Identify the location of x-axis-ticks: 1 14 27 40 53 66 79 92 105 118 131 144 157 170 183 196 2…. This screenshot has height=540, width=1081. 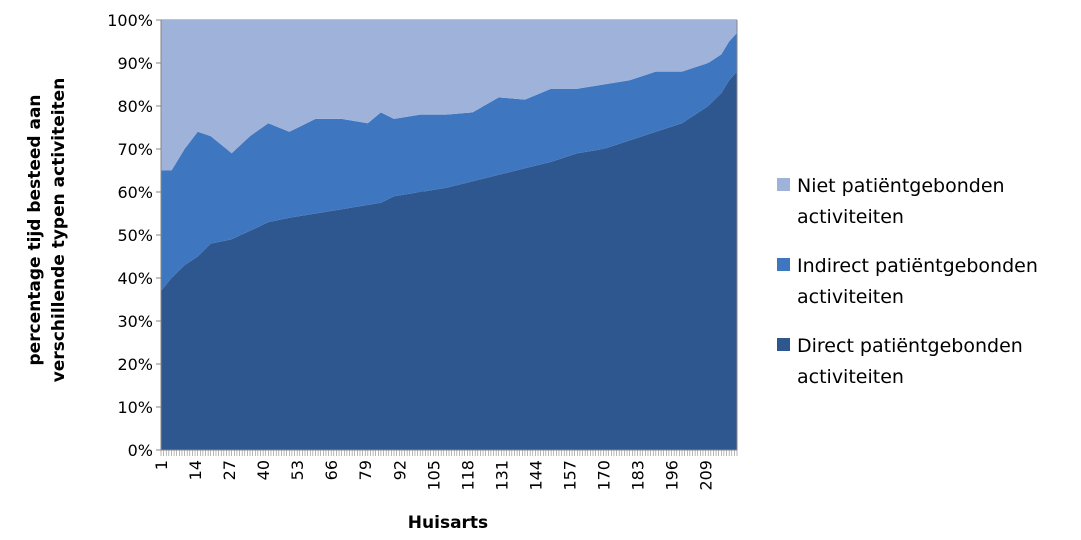
(445, 470).